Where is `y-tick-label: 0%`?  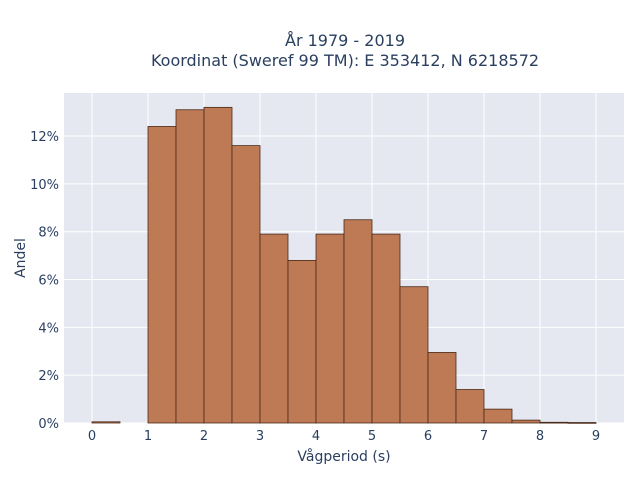 y-tick-label: 0% is located at coordinates (48, 424).